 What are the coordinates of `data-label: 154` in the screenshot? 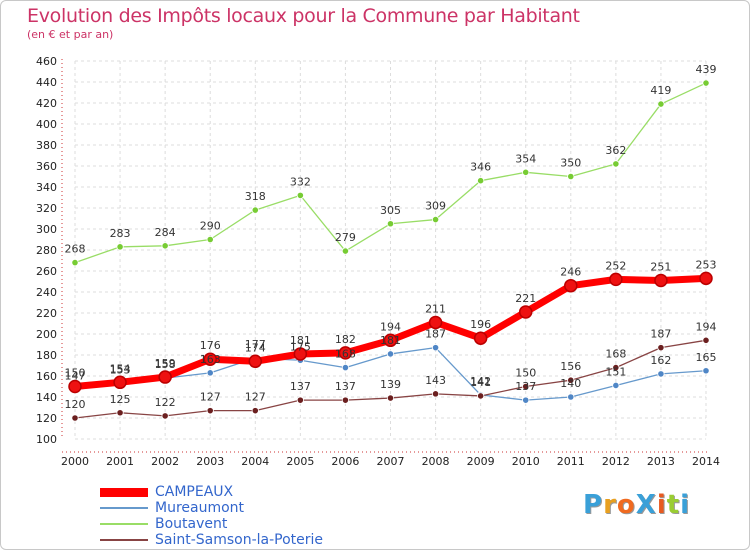 It's located at (120, 368).